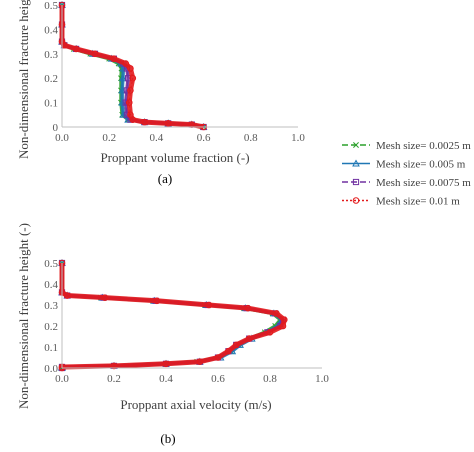 The width and height of the screenshot is (474, 452). I want to click on chart-b-x-tick-label: 0.4, so click(166, 379).